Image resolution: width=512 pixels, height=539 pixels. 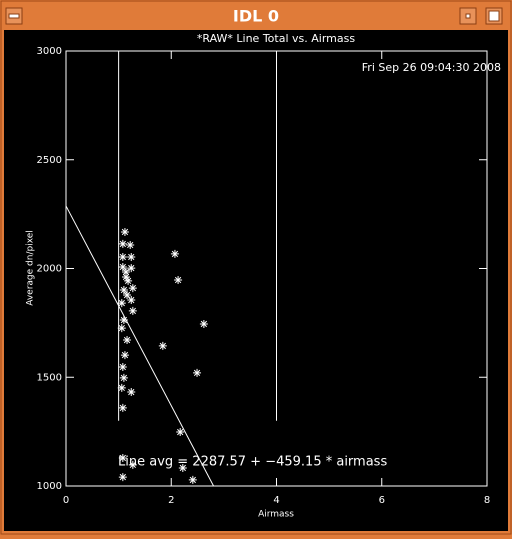 What do you see at coordinates (468, 16) in the screenshot?
I see `minimize-icon` at bounding box center [468, 16].